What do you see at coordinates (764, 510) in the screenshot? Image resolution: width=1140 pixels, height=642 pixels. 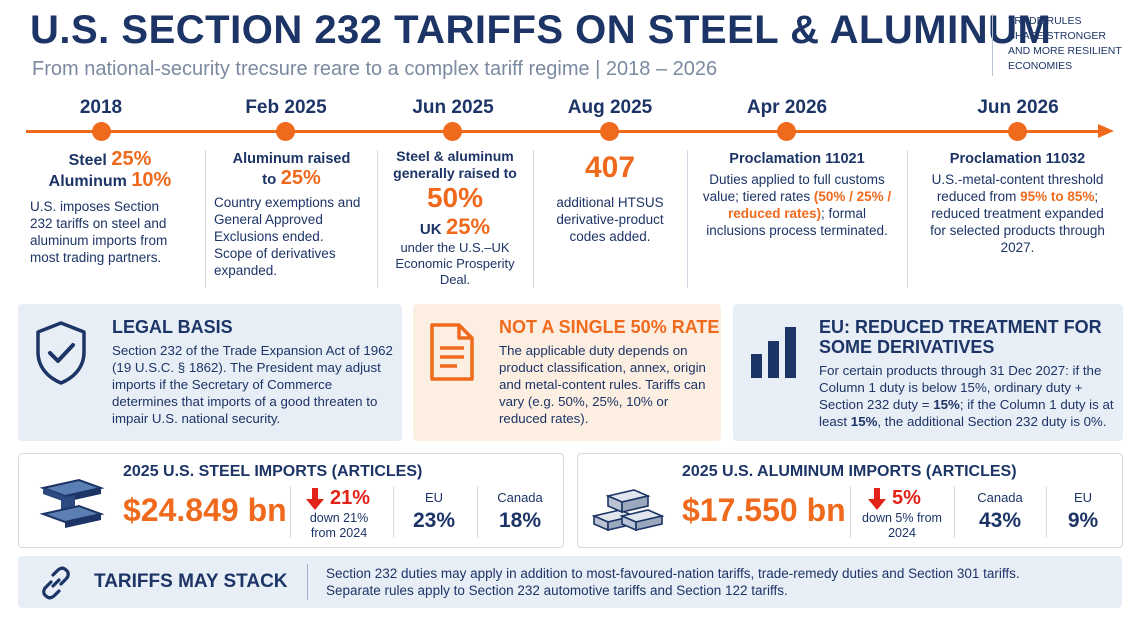 I see `stat-value: $17.550 bn` at bounding box center [764, 510].